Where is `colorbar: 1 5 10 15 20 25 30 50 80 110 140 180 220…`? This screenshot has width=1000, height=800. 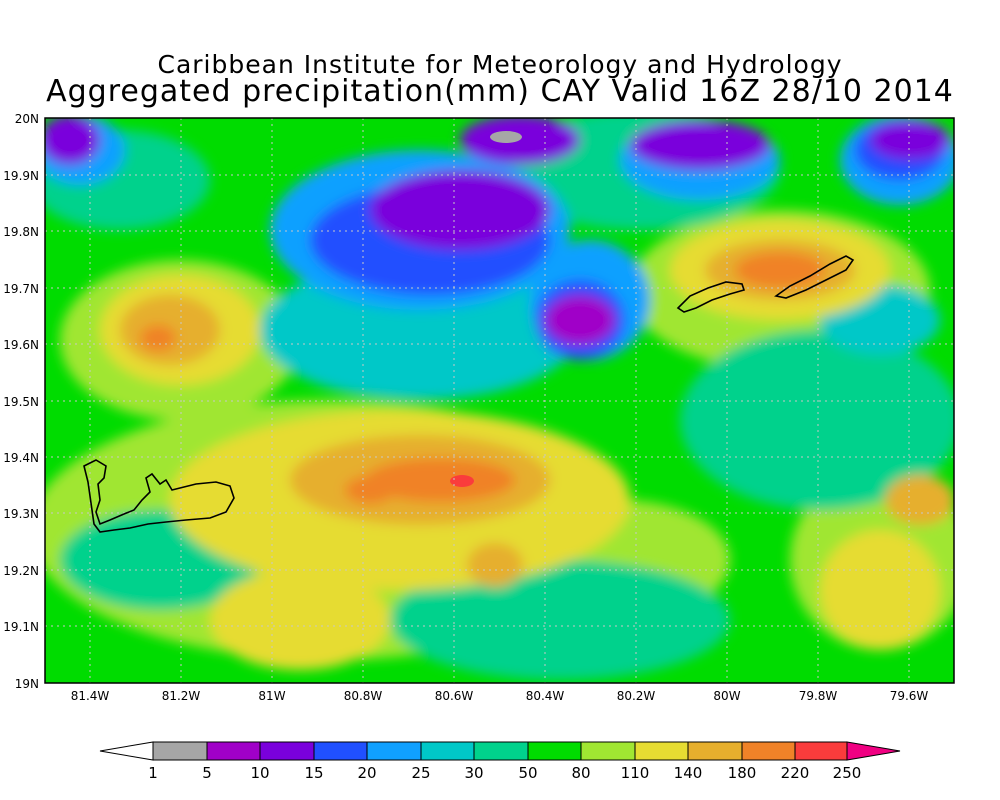 colorbar: 1 5 10 15 20 25 30 50 80 110 140 180 220… is located at coordinates (500, 761).